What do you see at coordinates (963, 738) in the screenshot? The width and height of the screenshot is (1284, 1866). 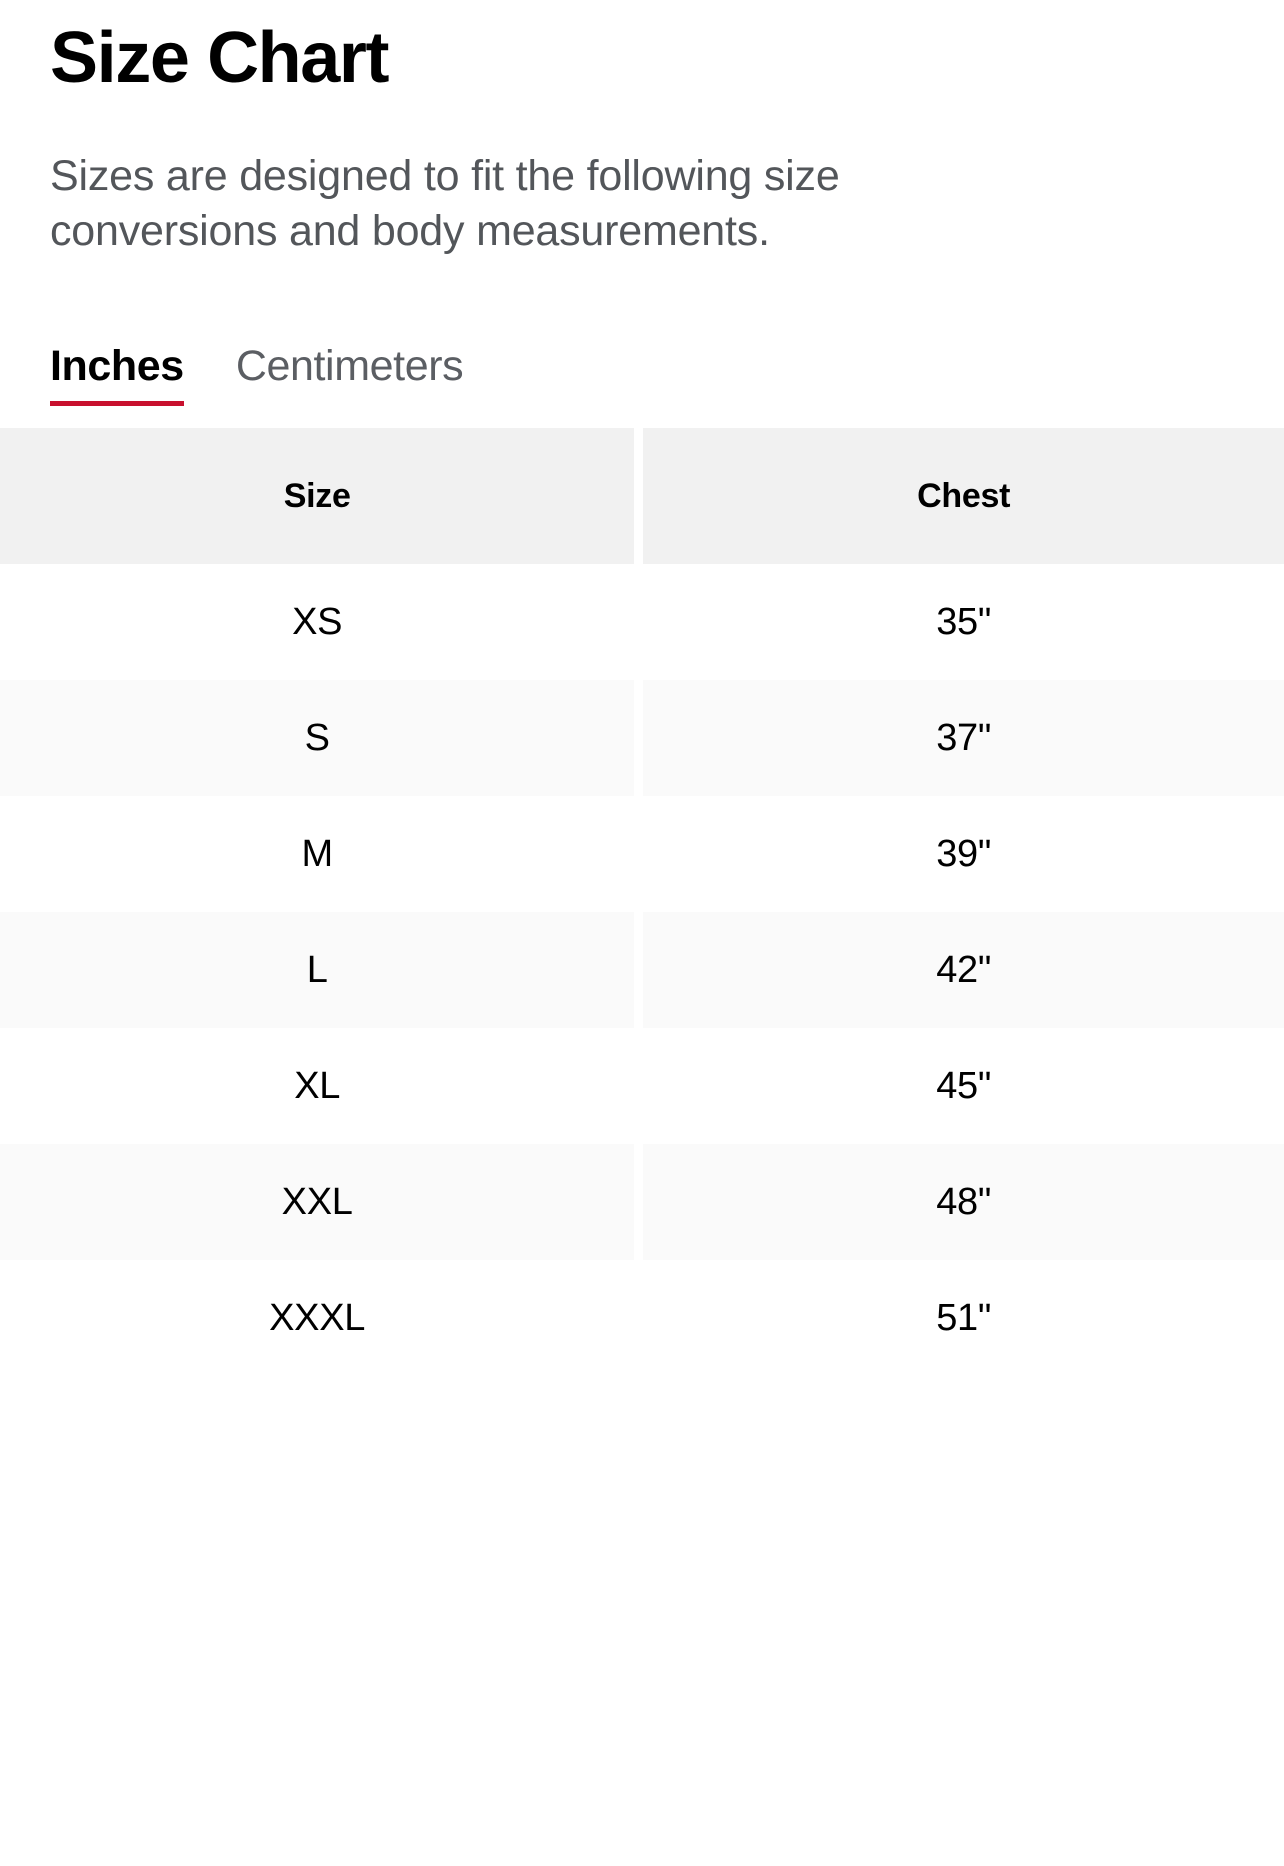 I see `cell-chest: 37"` at bounding box center [963, 738].